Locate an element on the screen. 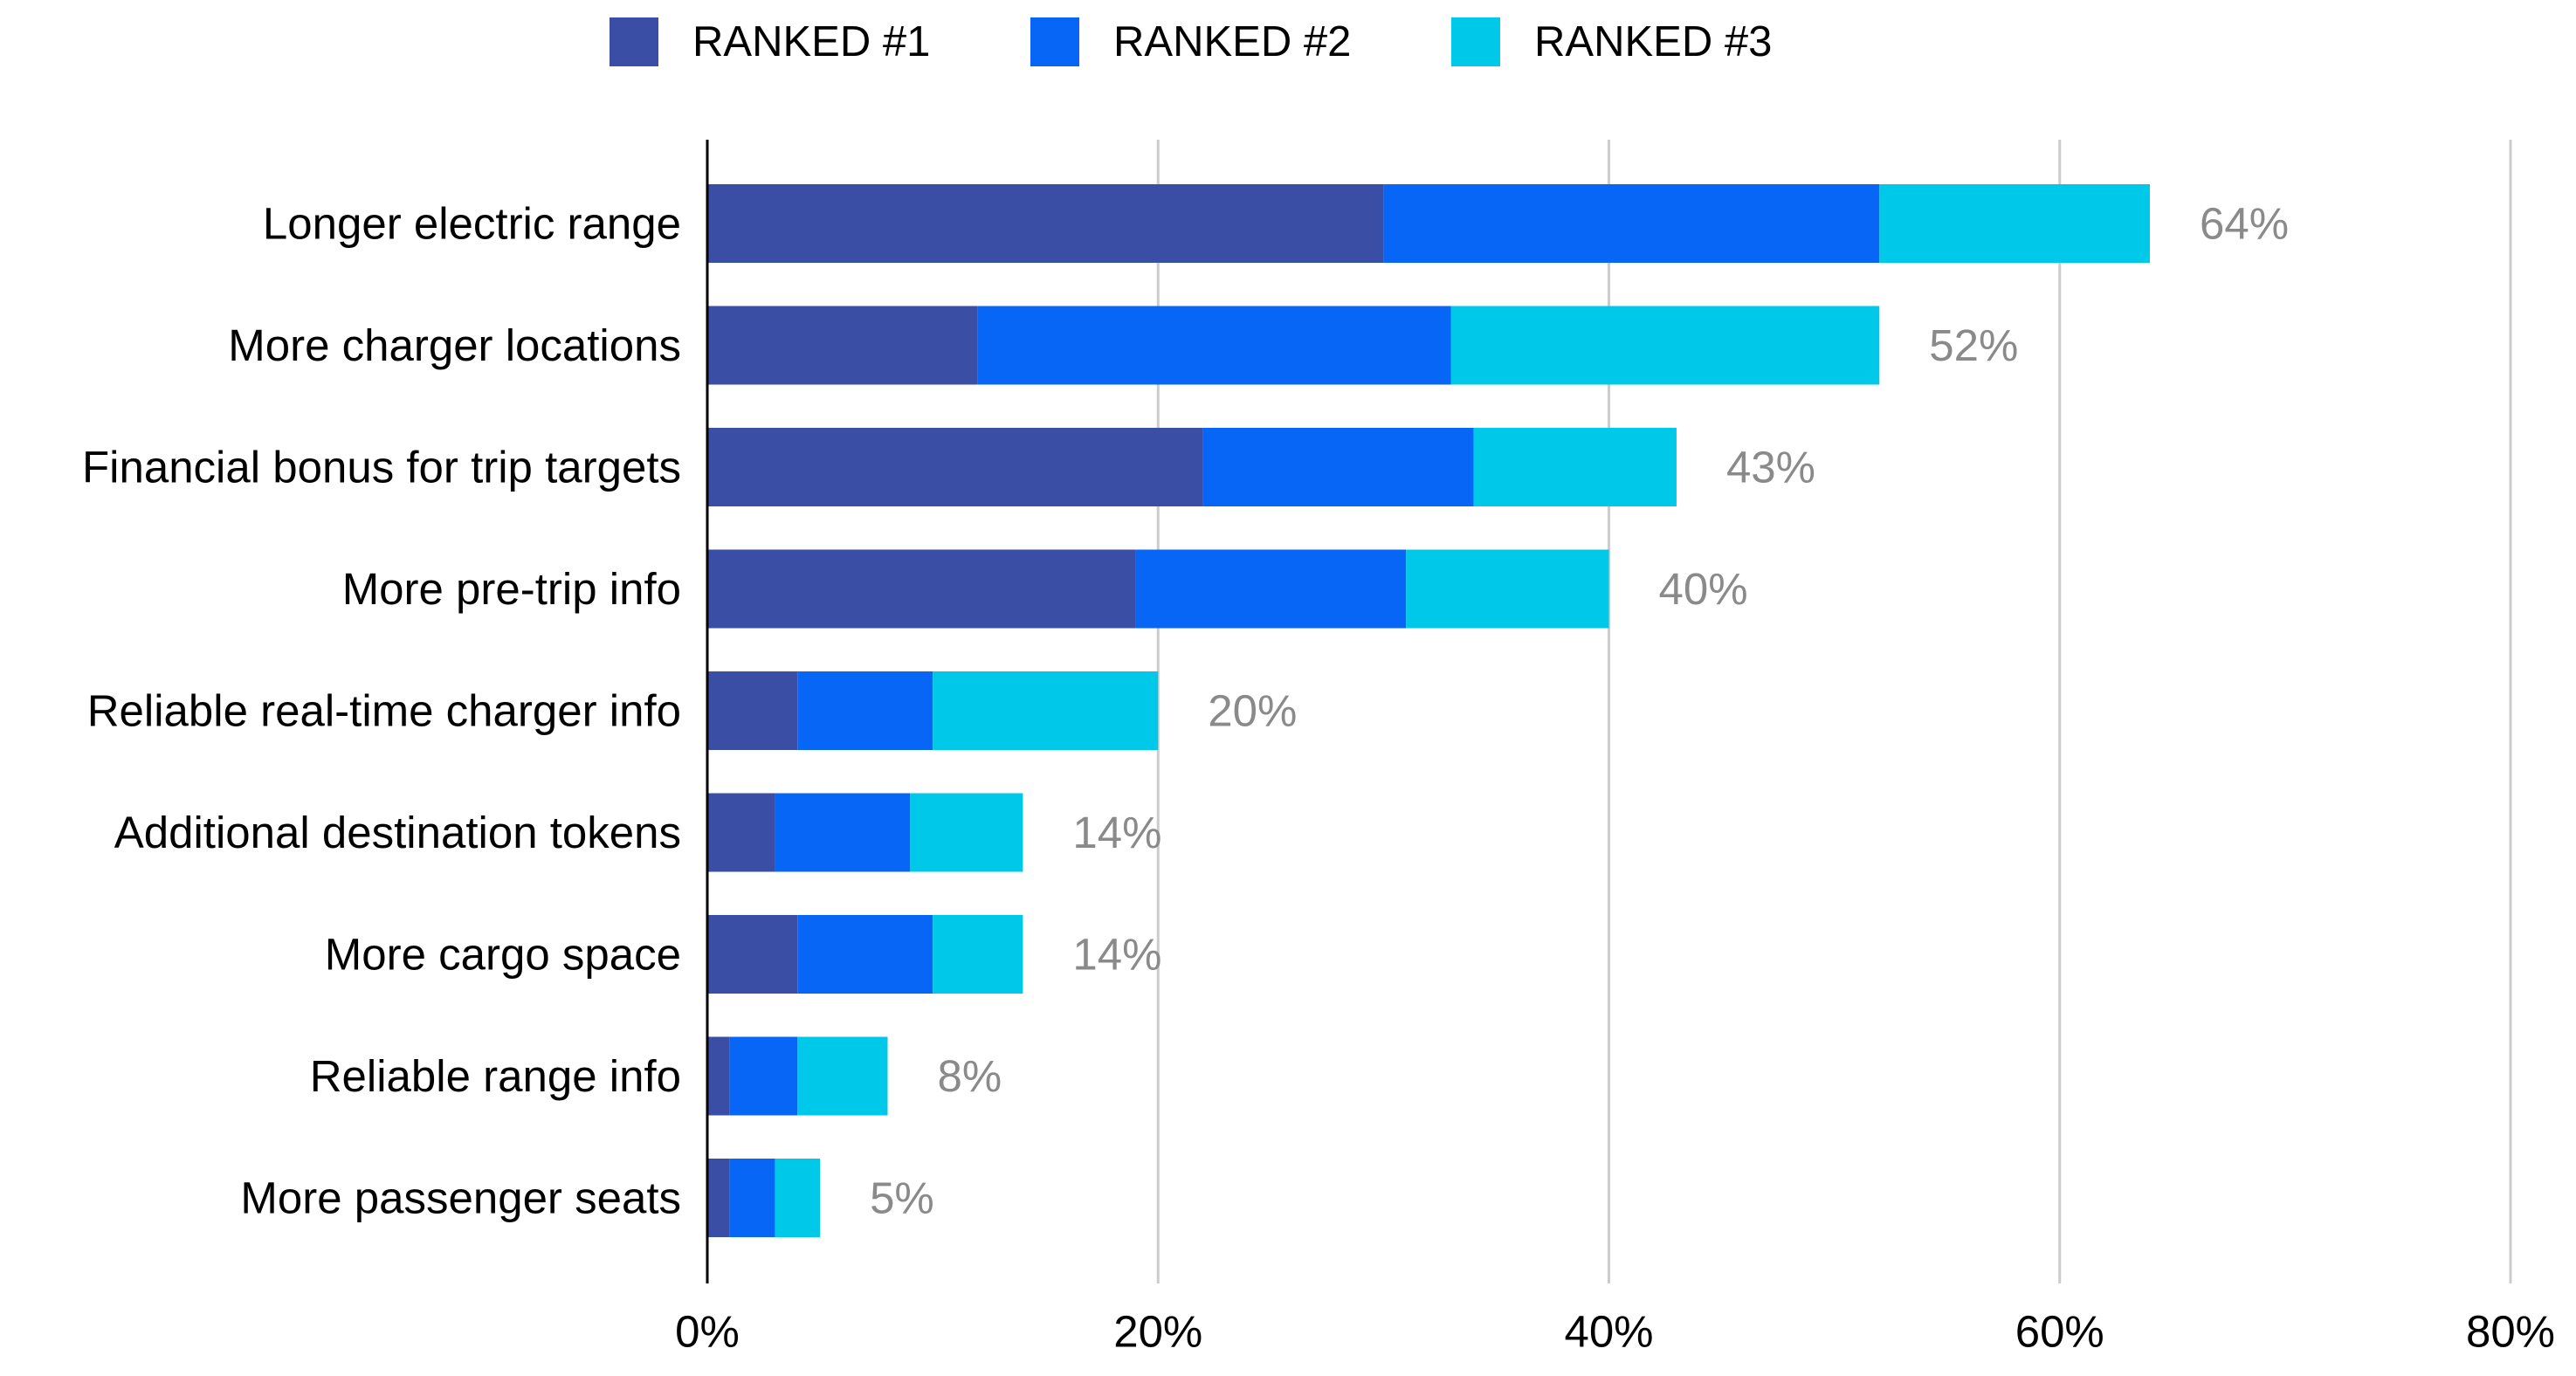 The image size is (2576, 1376). legend-label: RANKED #2 is located at coordinates (1232, 41).